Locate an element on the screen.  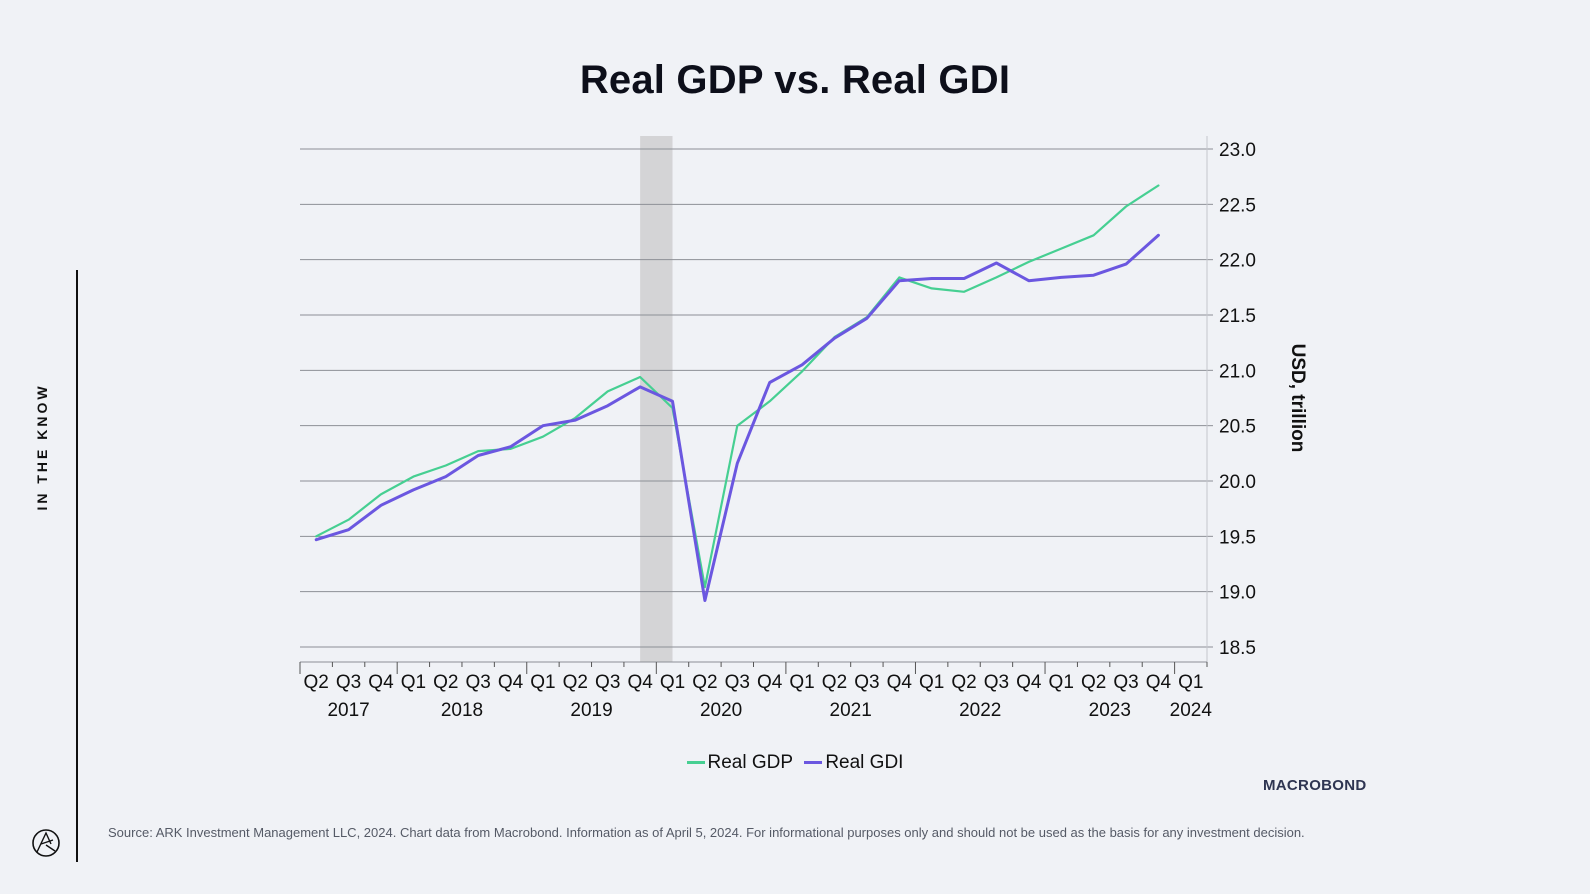
y-tick-label: 23.0 is located at coordinates (1237, 150).